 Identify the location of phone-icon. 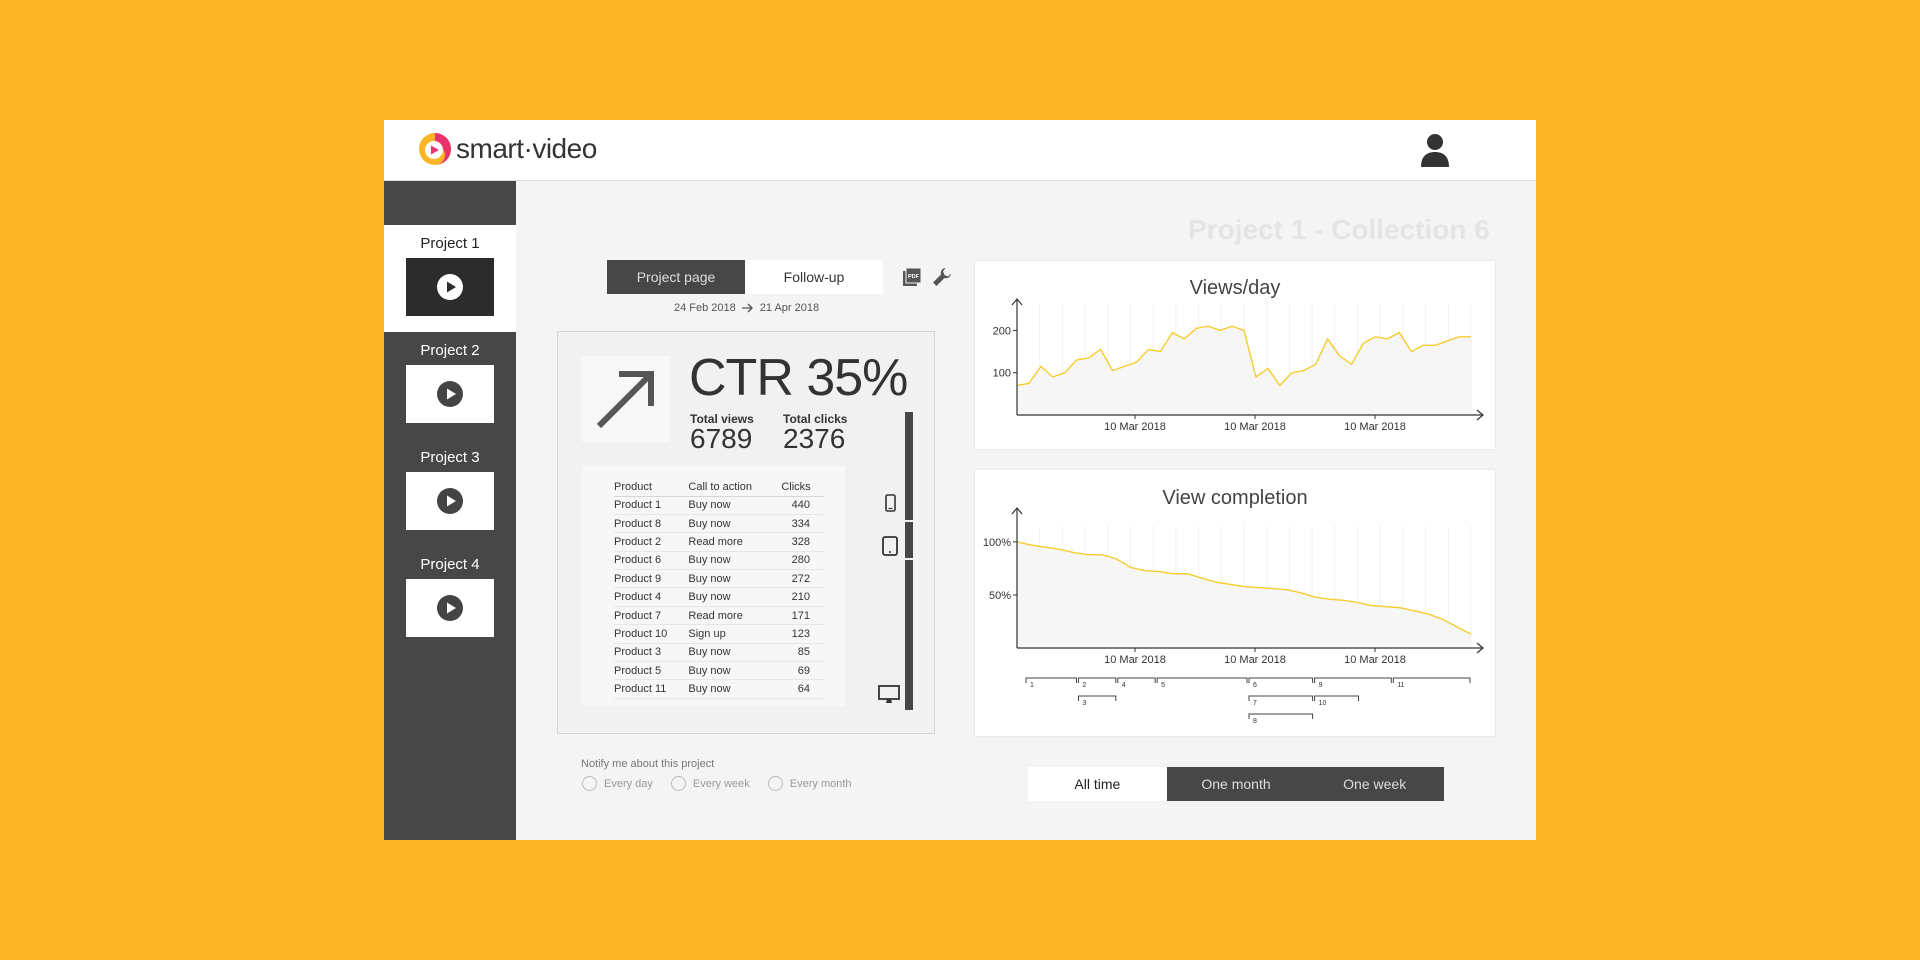
(890, 505).